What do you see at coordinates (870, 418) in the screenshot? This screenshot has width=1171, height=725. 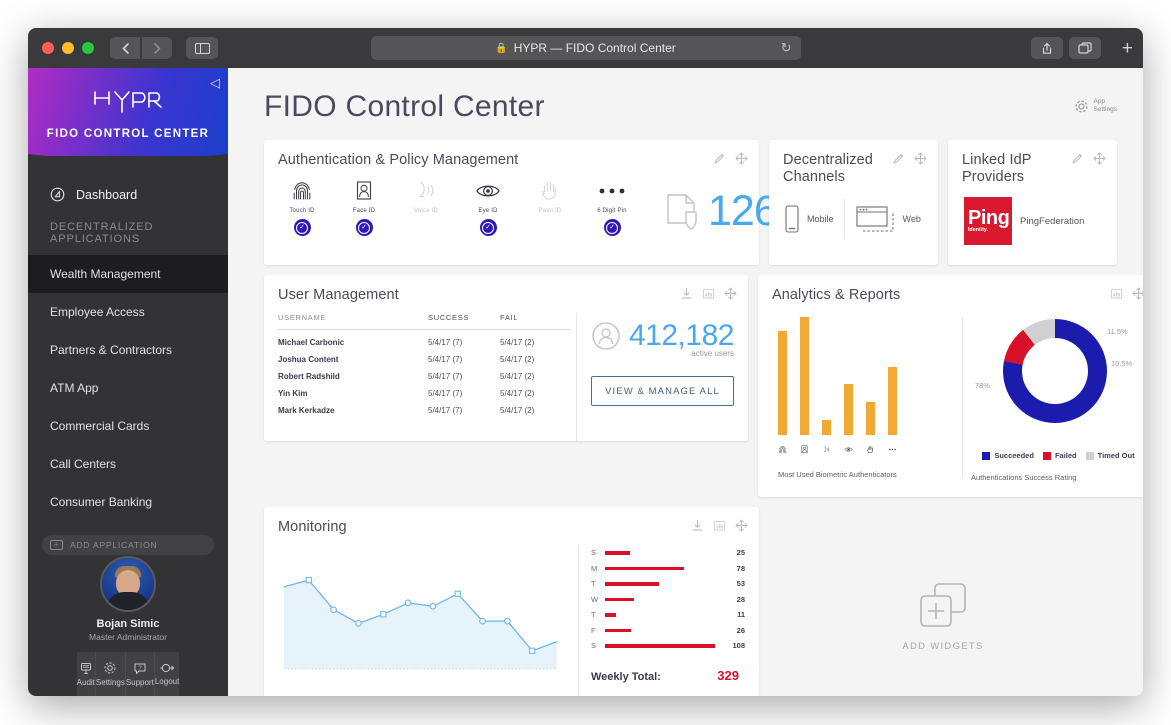 I see `bar-palm-id` at bounding box center [870, 418].